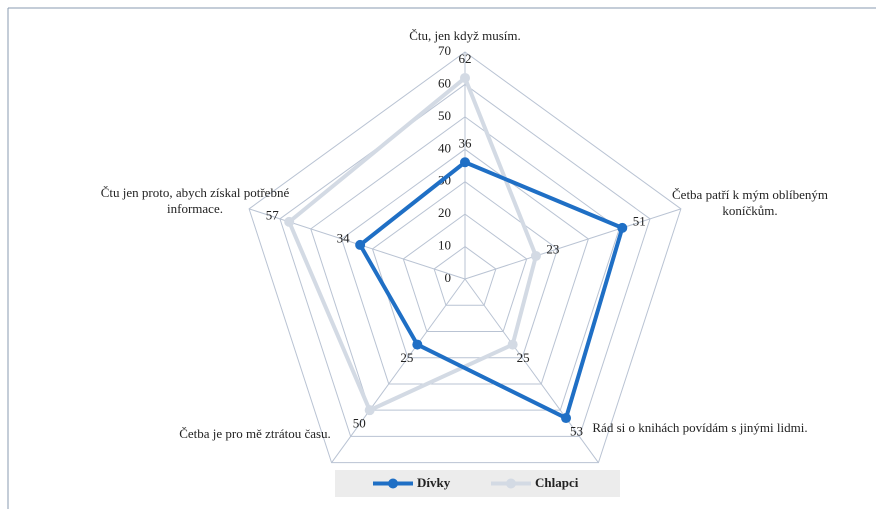  I want to click on y-tick-label: 60, so click(444, 82).